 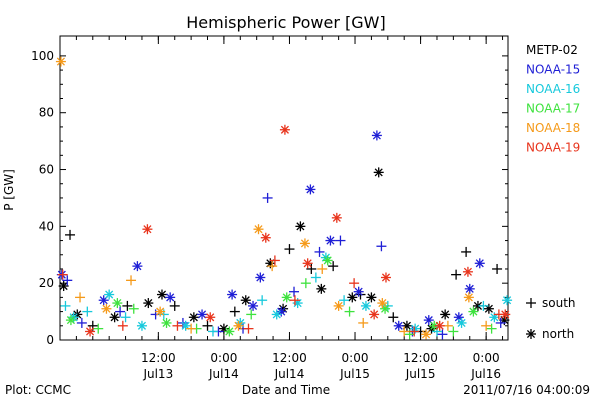 I want to click on marker-legend-symbol, so click(x=531, y=334).